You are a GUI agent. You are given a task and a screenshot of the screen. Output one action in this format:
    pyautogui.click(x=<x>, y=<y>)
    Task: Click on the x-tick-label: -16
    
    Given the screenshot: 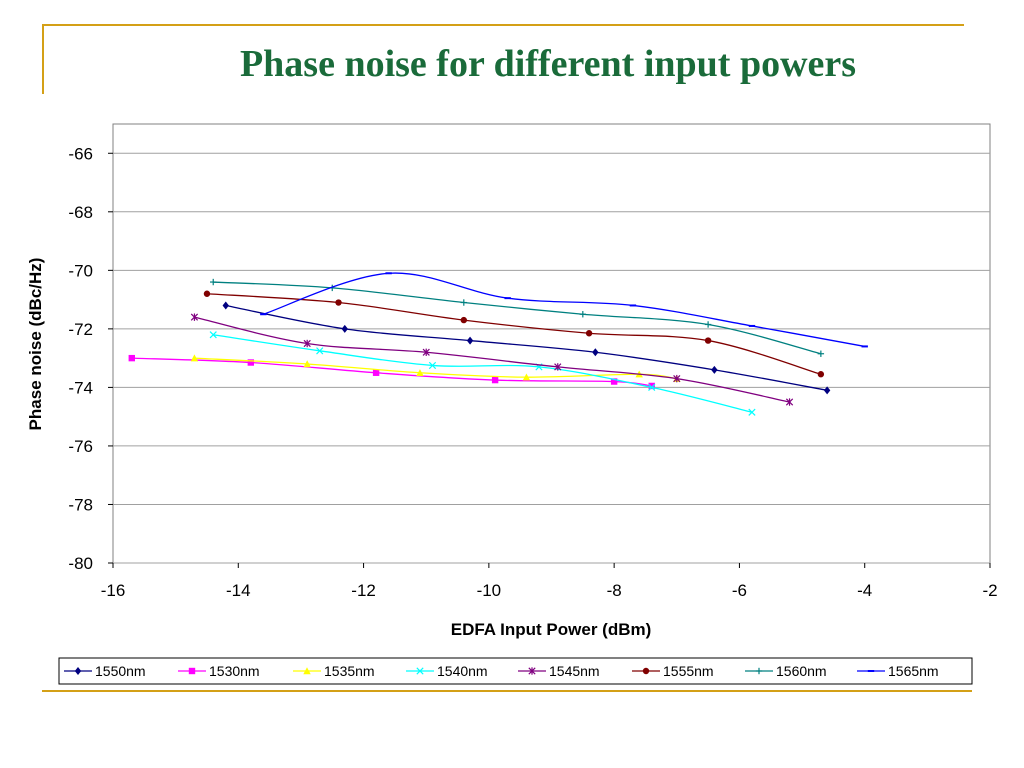 What is the action you would take?
    pyautogui.click(x=113, y=590)
    